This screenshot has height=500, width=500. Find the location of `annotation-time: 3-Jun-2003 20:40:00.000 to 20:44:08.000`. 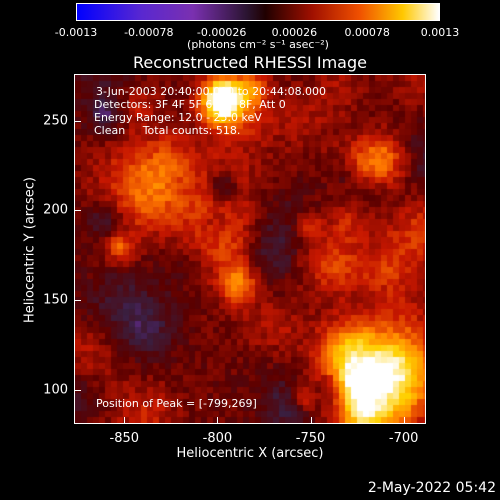

annotation-time: 3-Jun-2003 20:40:00.000 to 20:44:08.000 is located at coordinates (211, 91).